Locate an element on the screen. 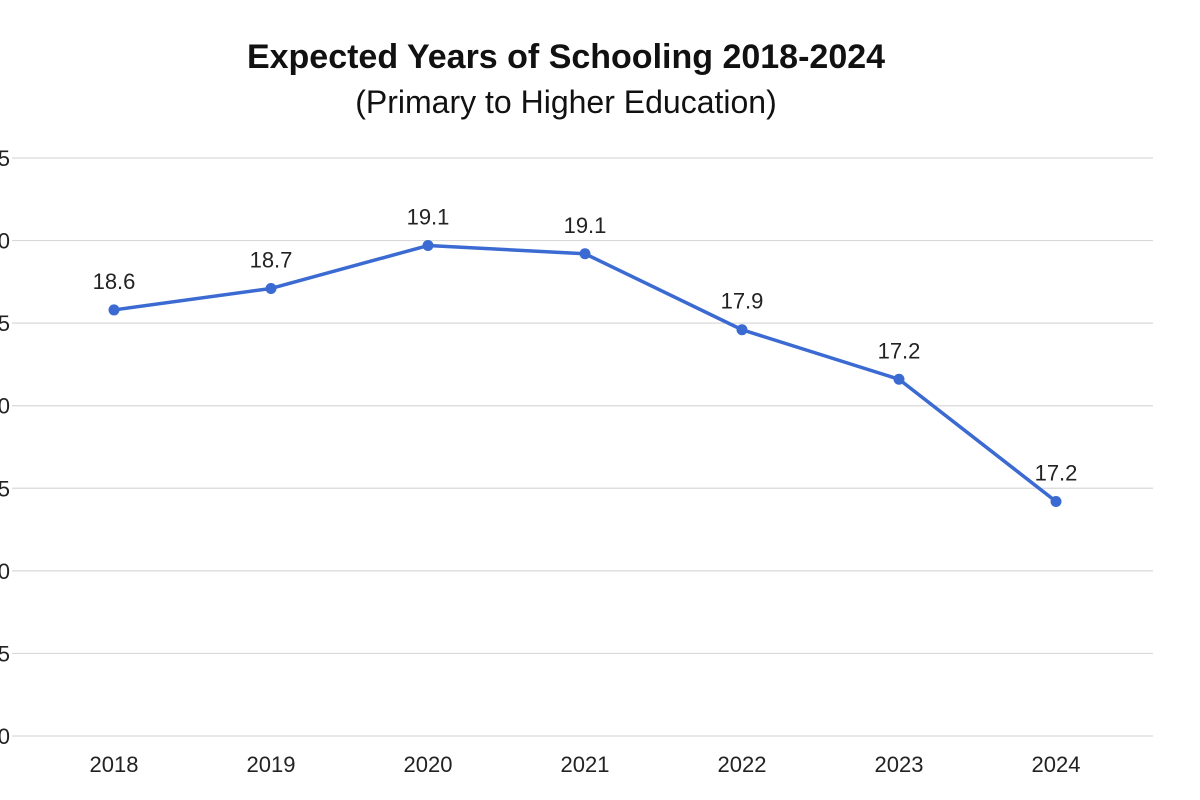 Image resolution: width=1200 pixels, height=800 pixels. y-tick-label: 17.5 is located at coordinates (5, 488).